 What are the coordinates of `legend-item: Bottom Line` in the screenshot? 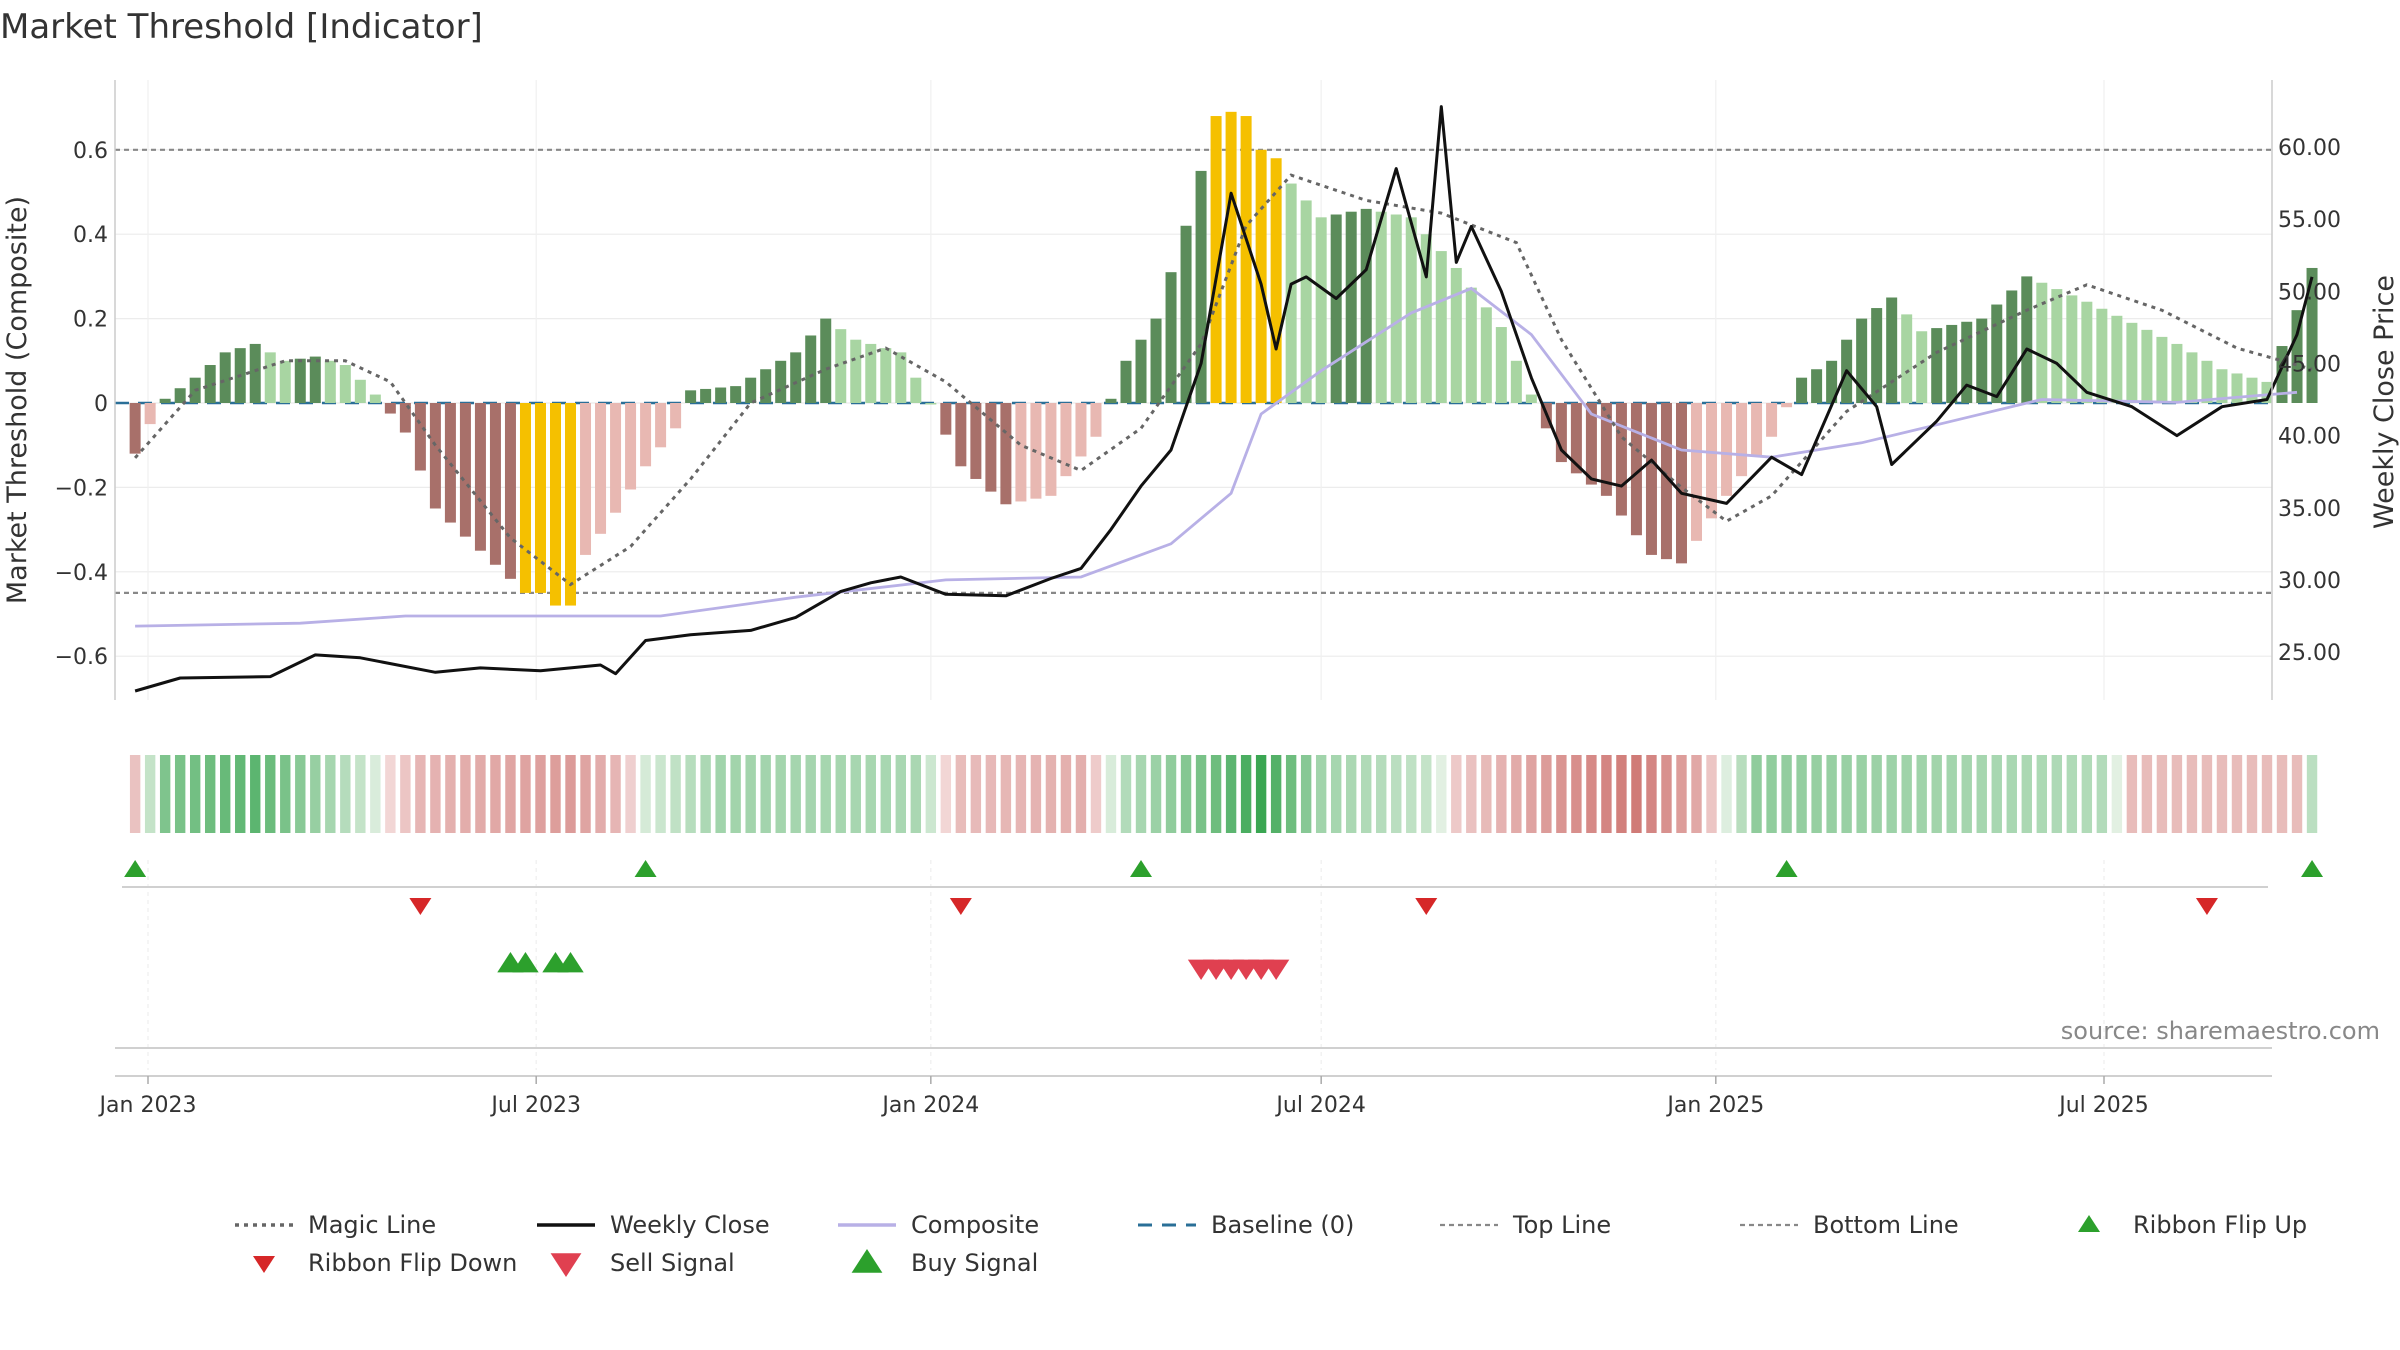 It's located at (1849, 1225).